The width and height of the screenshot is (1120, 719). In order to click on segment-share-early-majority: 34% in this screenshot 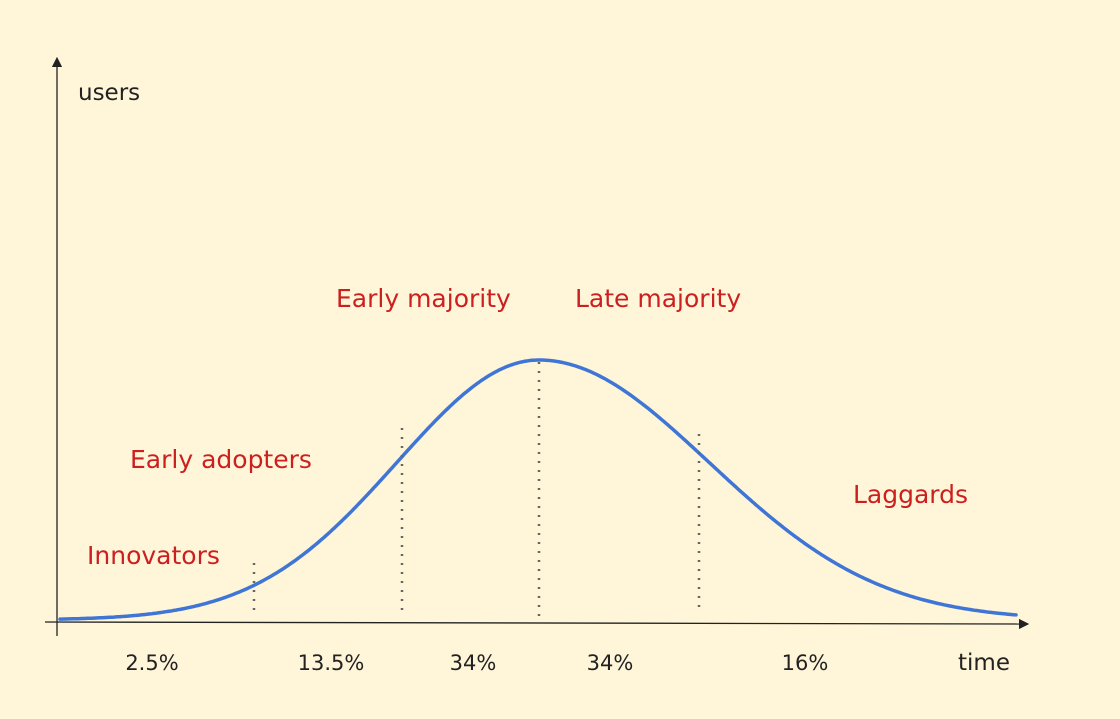, I will do `click(473, 663)`.